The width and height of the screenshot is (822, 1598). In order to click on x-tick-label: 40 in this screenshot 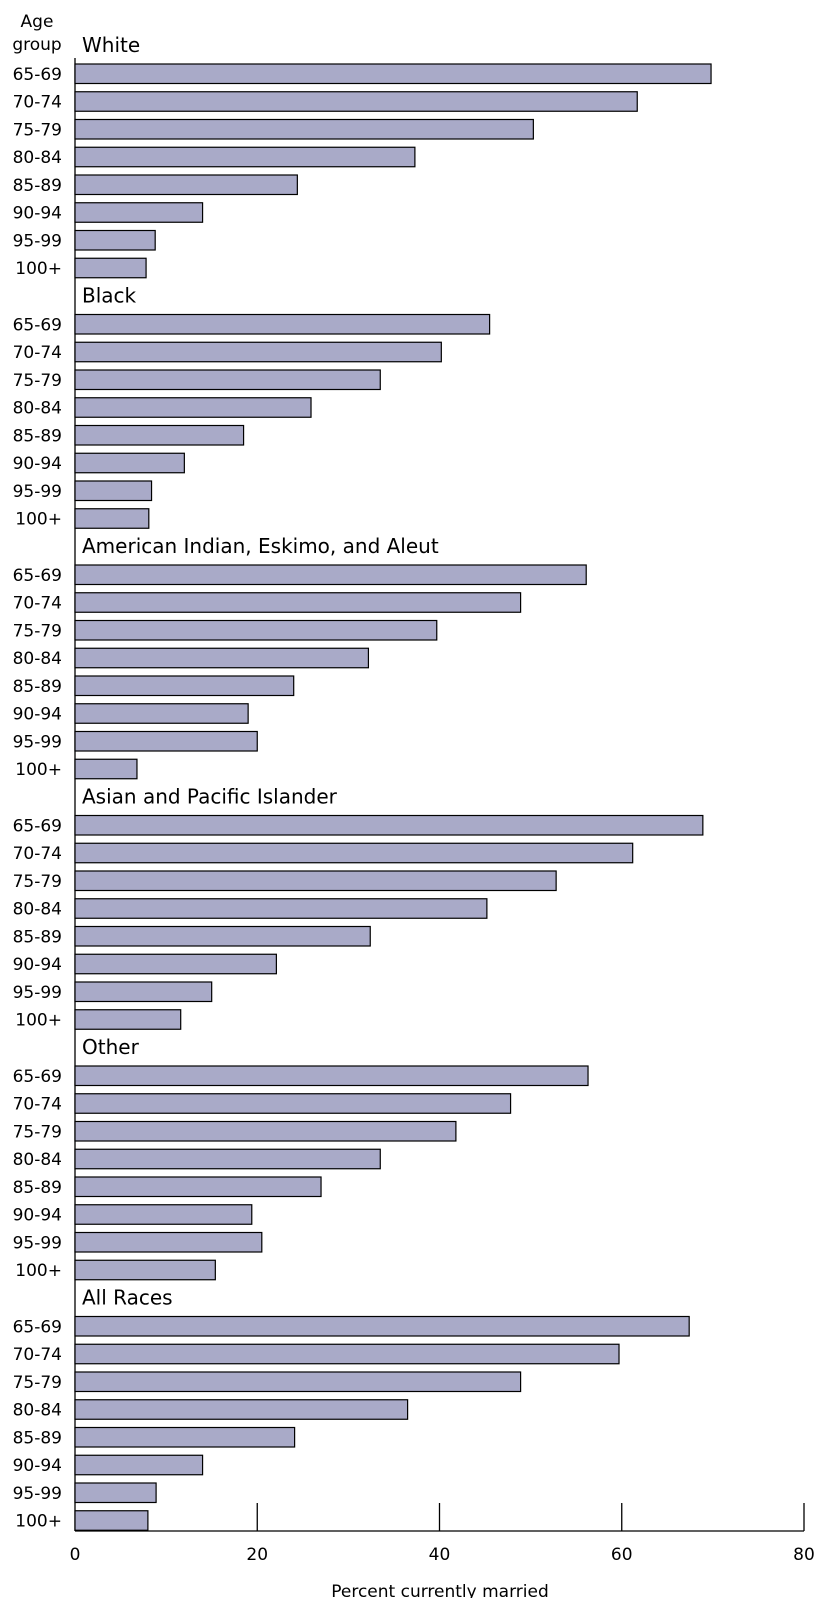, I will do `click(440, 1555)`.